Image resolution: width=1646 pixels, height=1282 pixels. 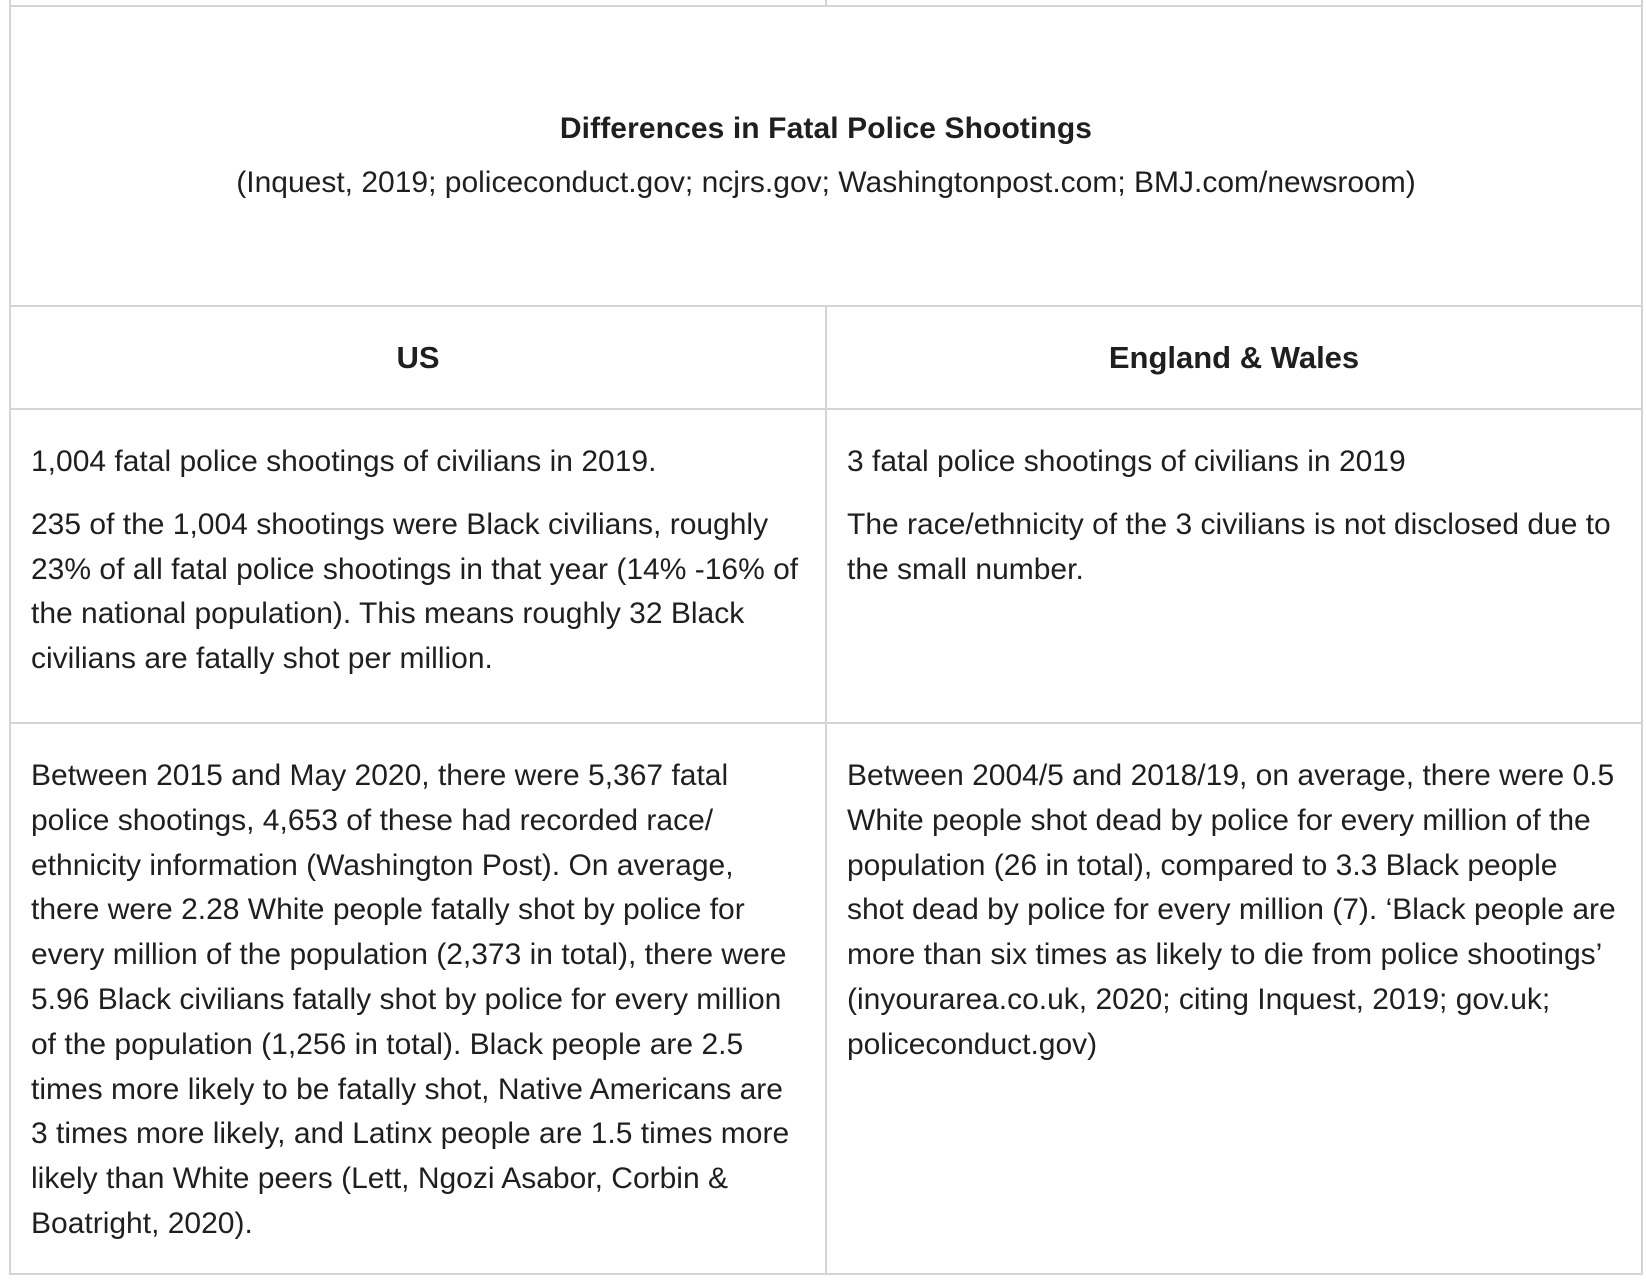 I want to click on table-top-row, so click(x=826, y=3).